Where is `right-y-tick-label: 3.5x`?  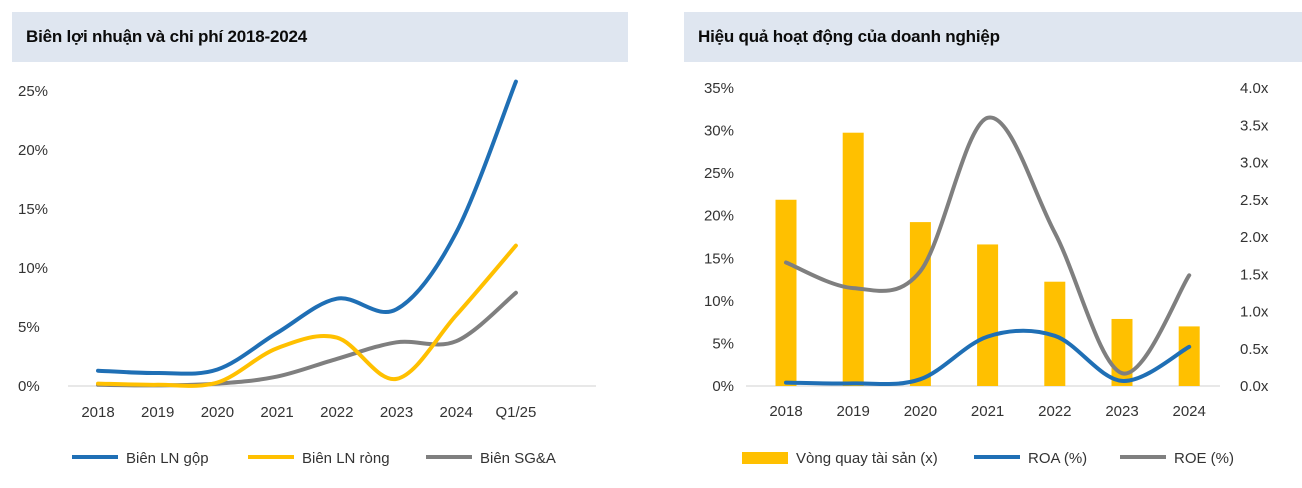 right-y-tick-label: 3.5x is located at coordinates (1254, 125).